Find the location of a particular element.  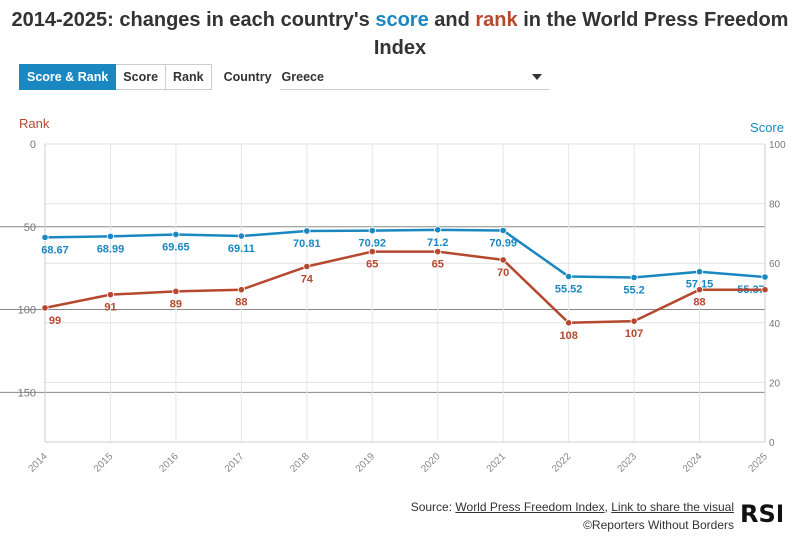

score-data-label: 55.2 is located at coordinates (633, 291).